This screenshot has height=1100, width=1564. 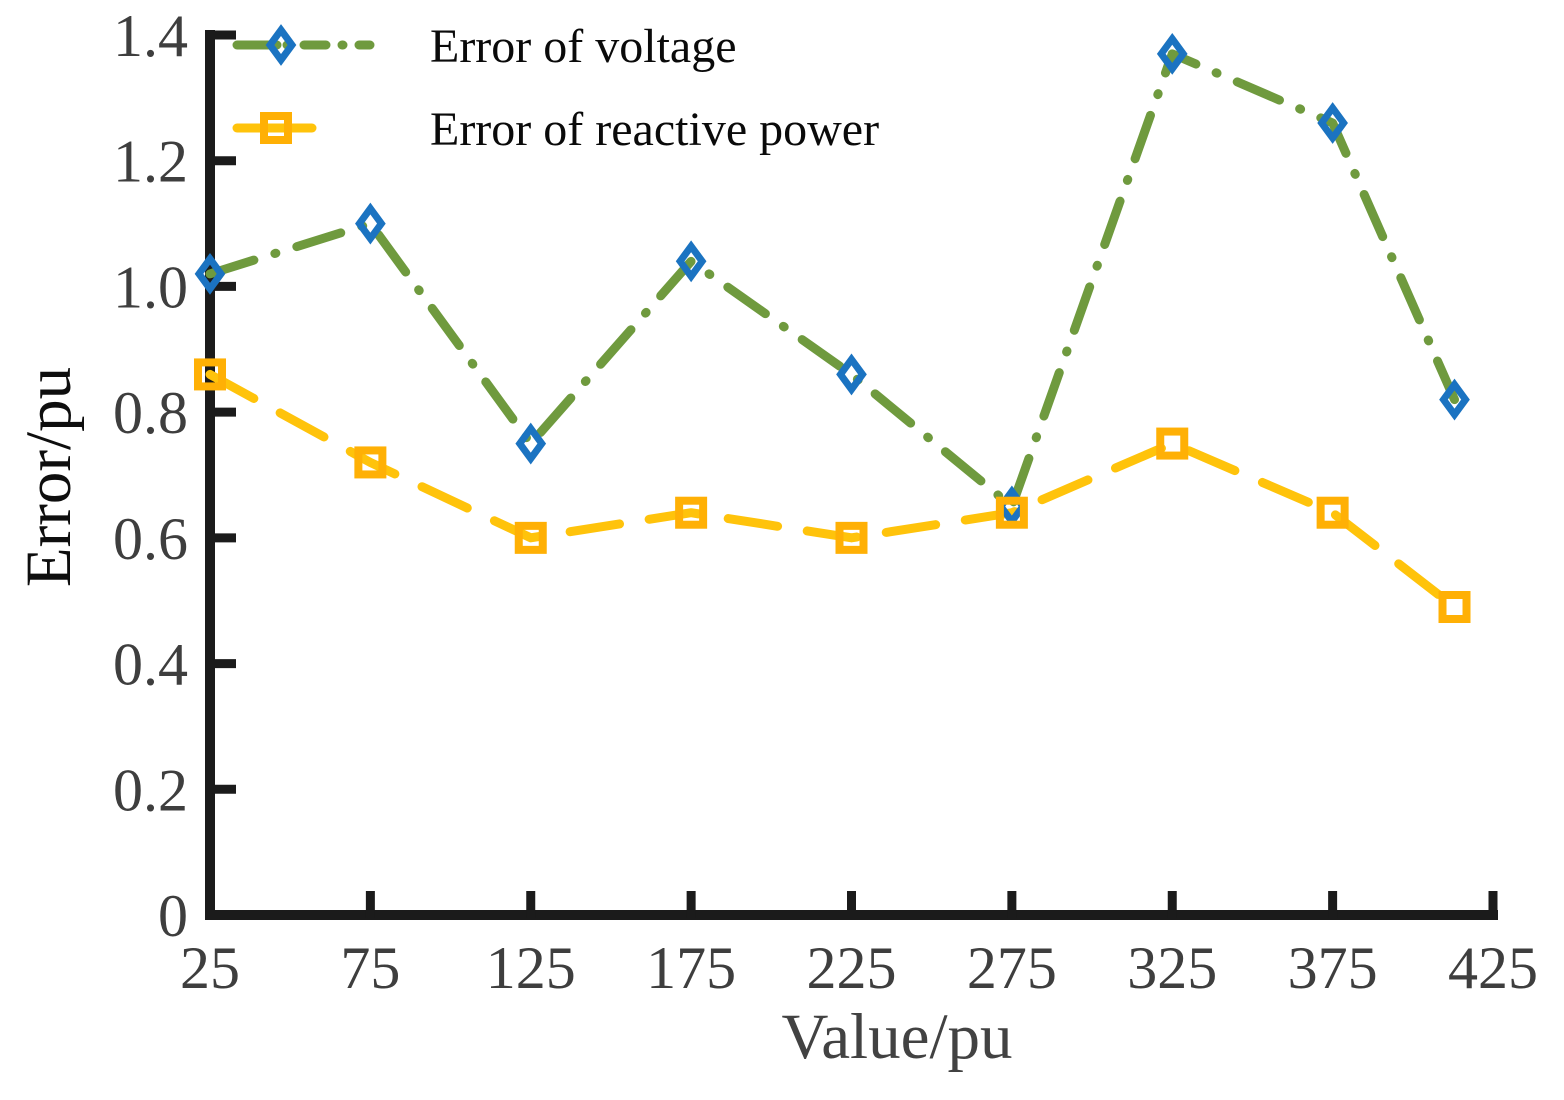 What do you see at coordinates (583, 46) in the screenshot?
I see `legend-label-error-of-voltage: Error of voltage` at bounding box center [583, 46].